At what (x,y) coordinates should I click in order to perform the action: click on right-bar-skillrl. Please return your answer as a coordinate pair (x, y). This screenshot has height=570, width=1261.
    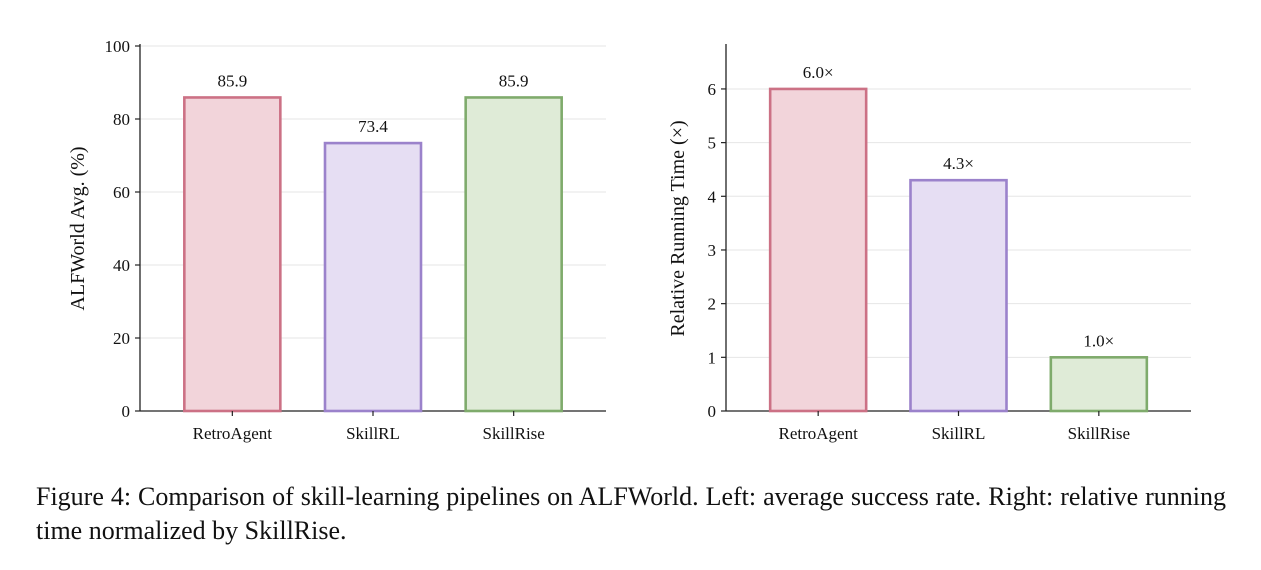
    Looking at the image, I should click on (958, 295).